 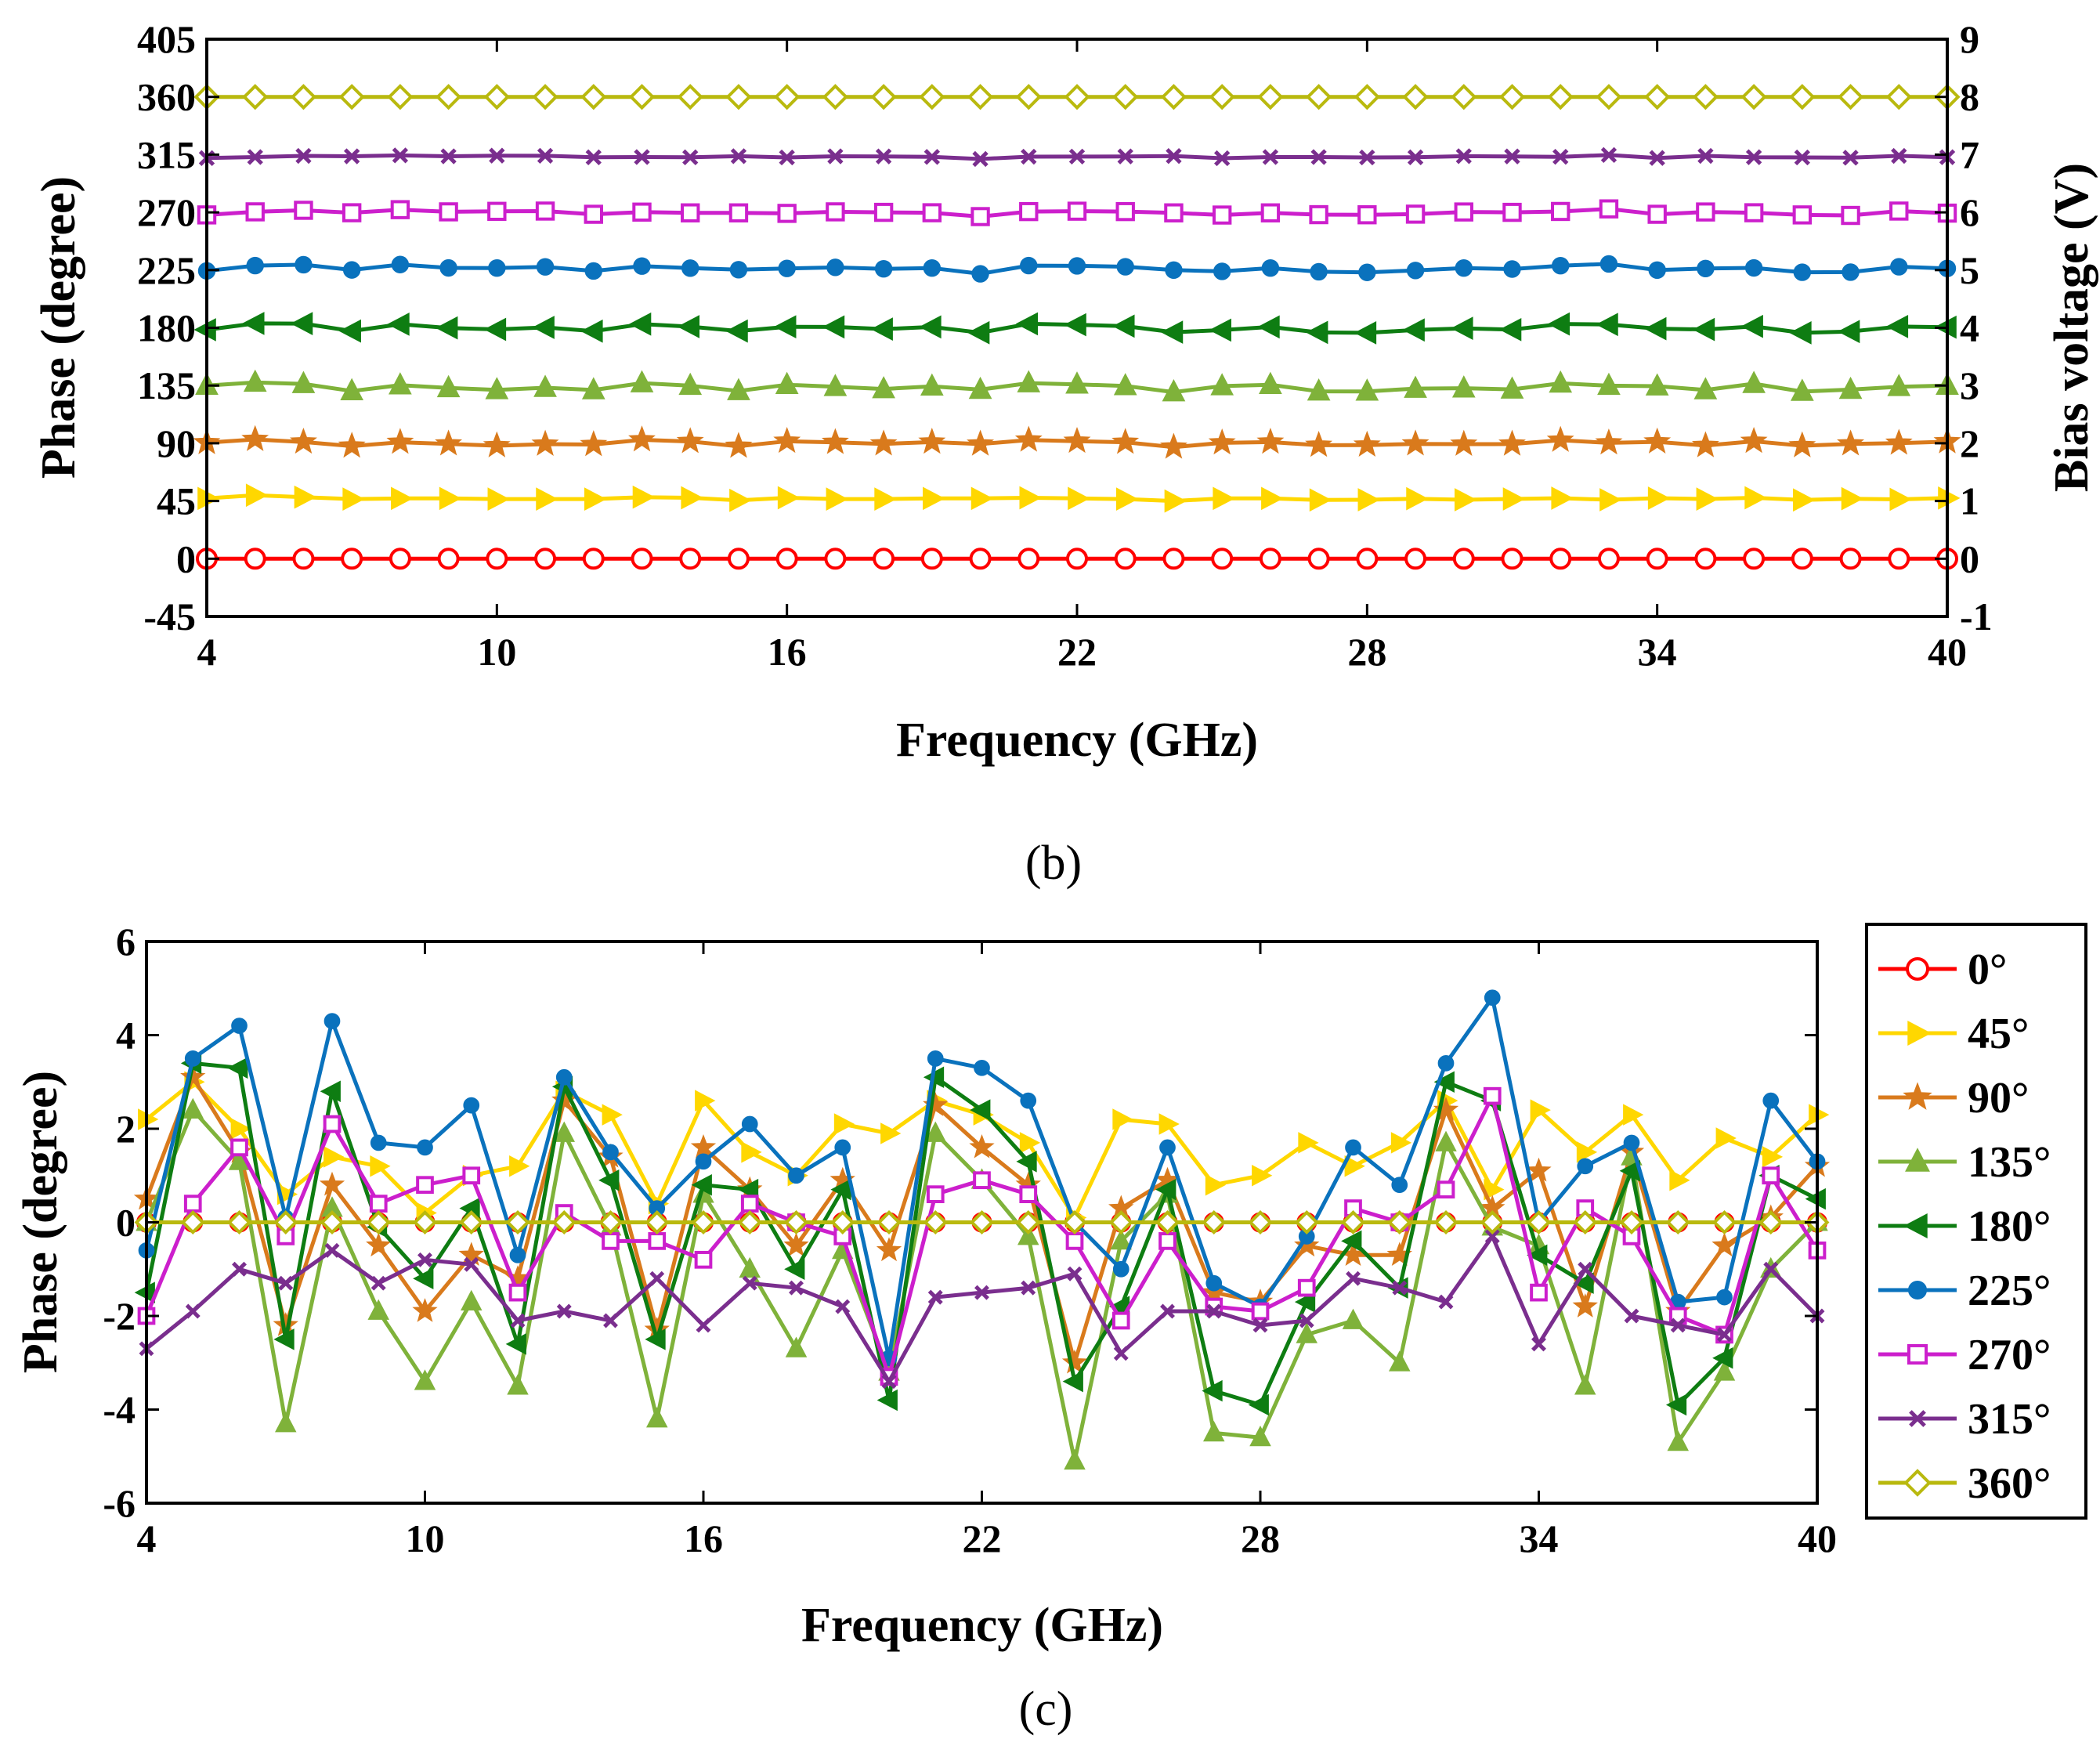 I want to click on legend-item-225: 225°, so click(x=1965, y=1291).